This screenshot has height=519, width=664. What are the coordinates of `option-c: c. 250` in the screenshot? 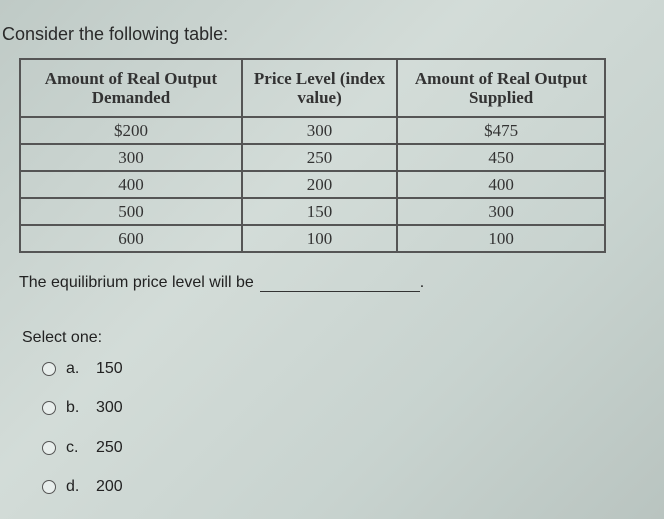 It's located at (82, 448).